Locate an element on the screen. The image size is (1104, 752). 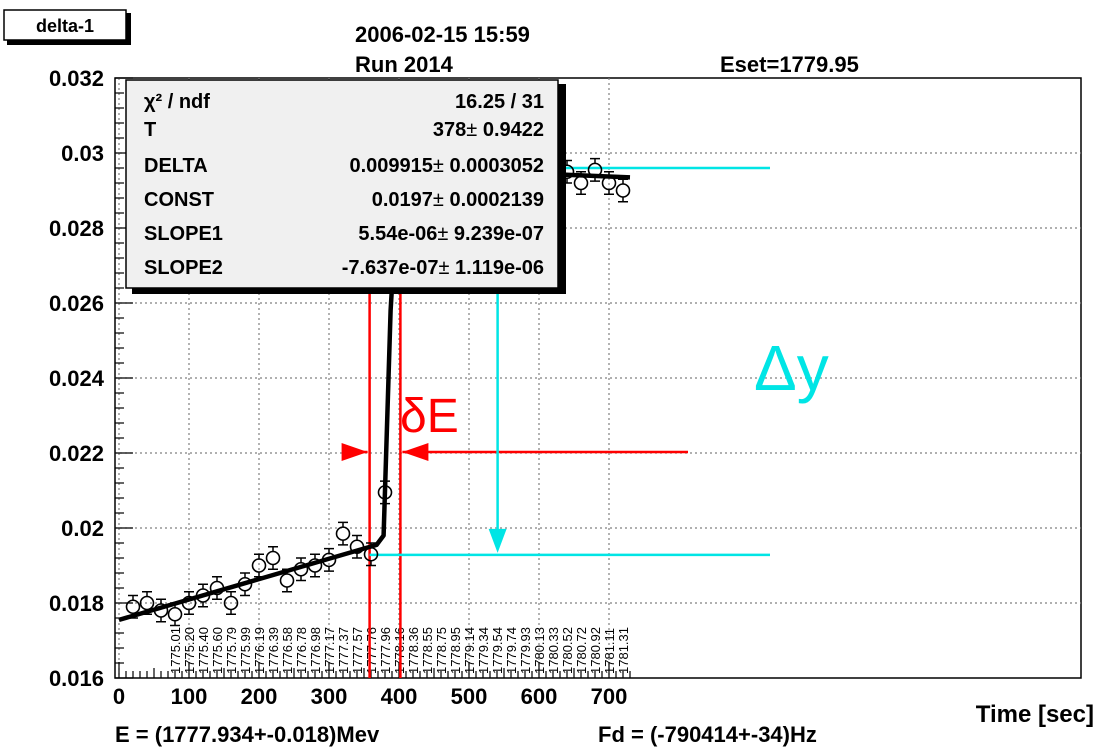
energy-label: 1776.78 is located at coordinates (301, 650).